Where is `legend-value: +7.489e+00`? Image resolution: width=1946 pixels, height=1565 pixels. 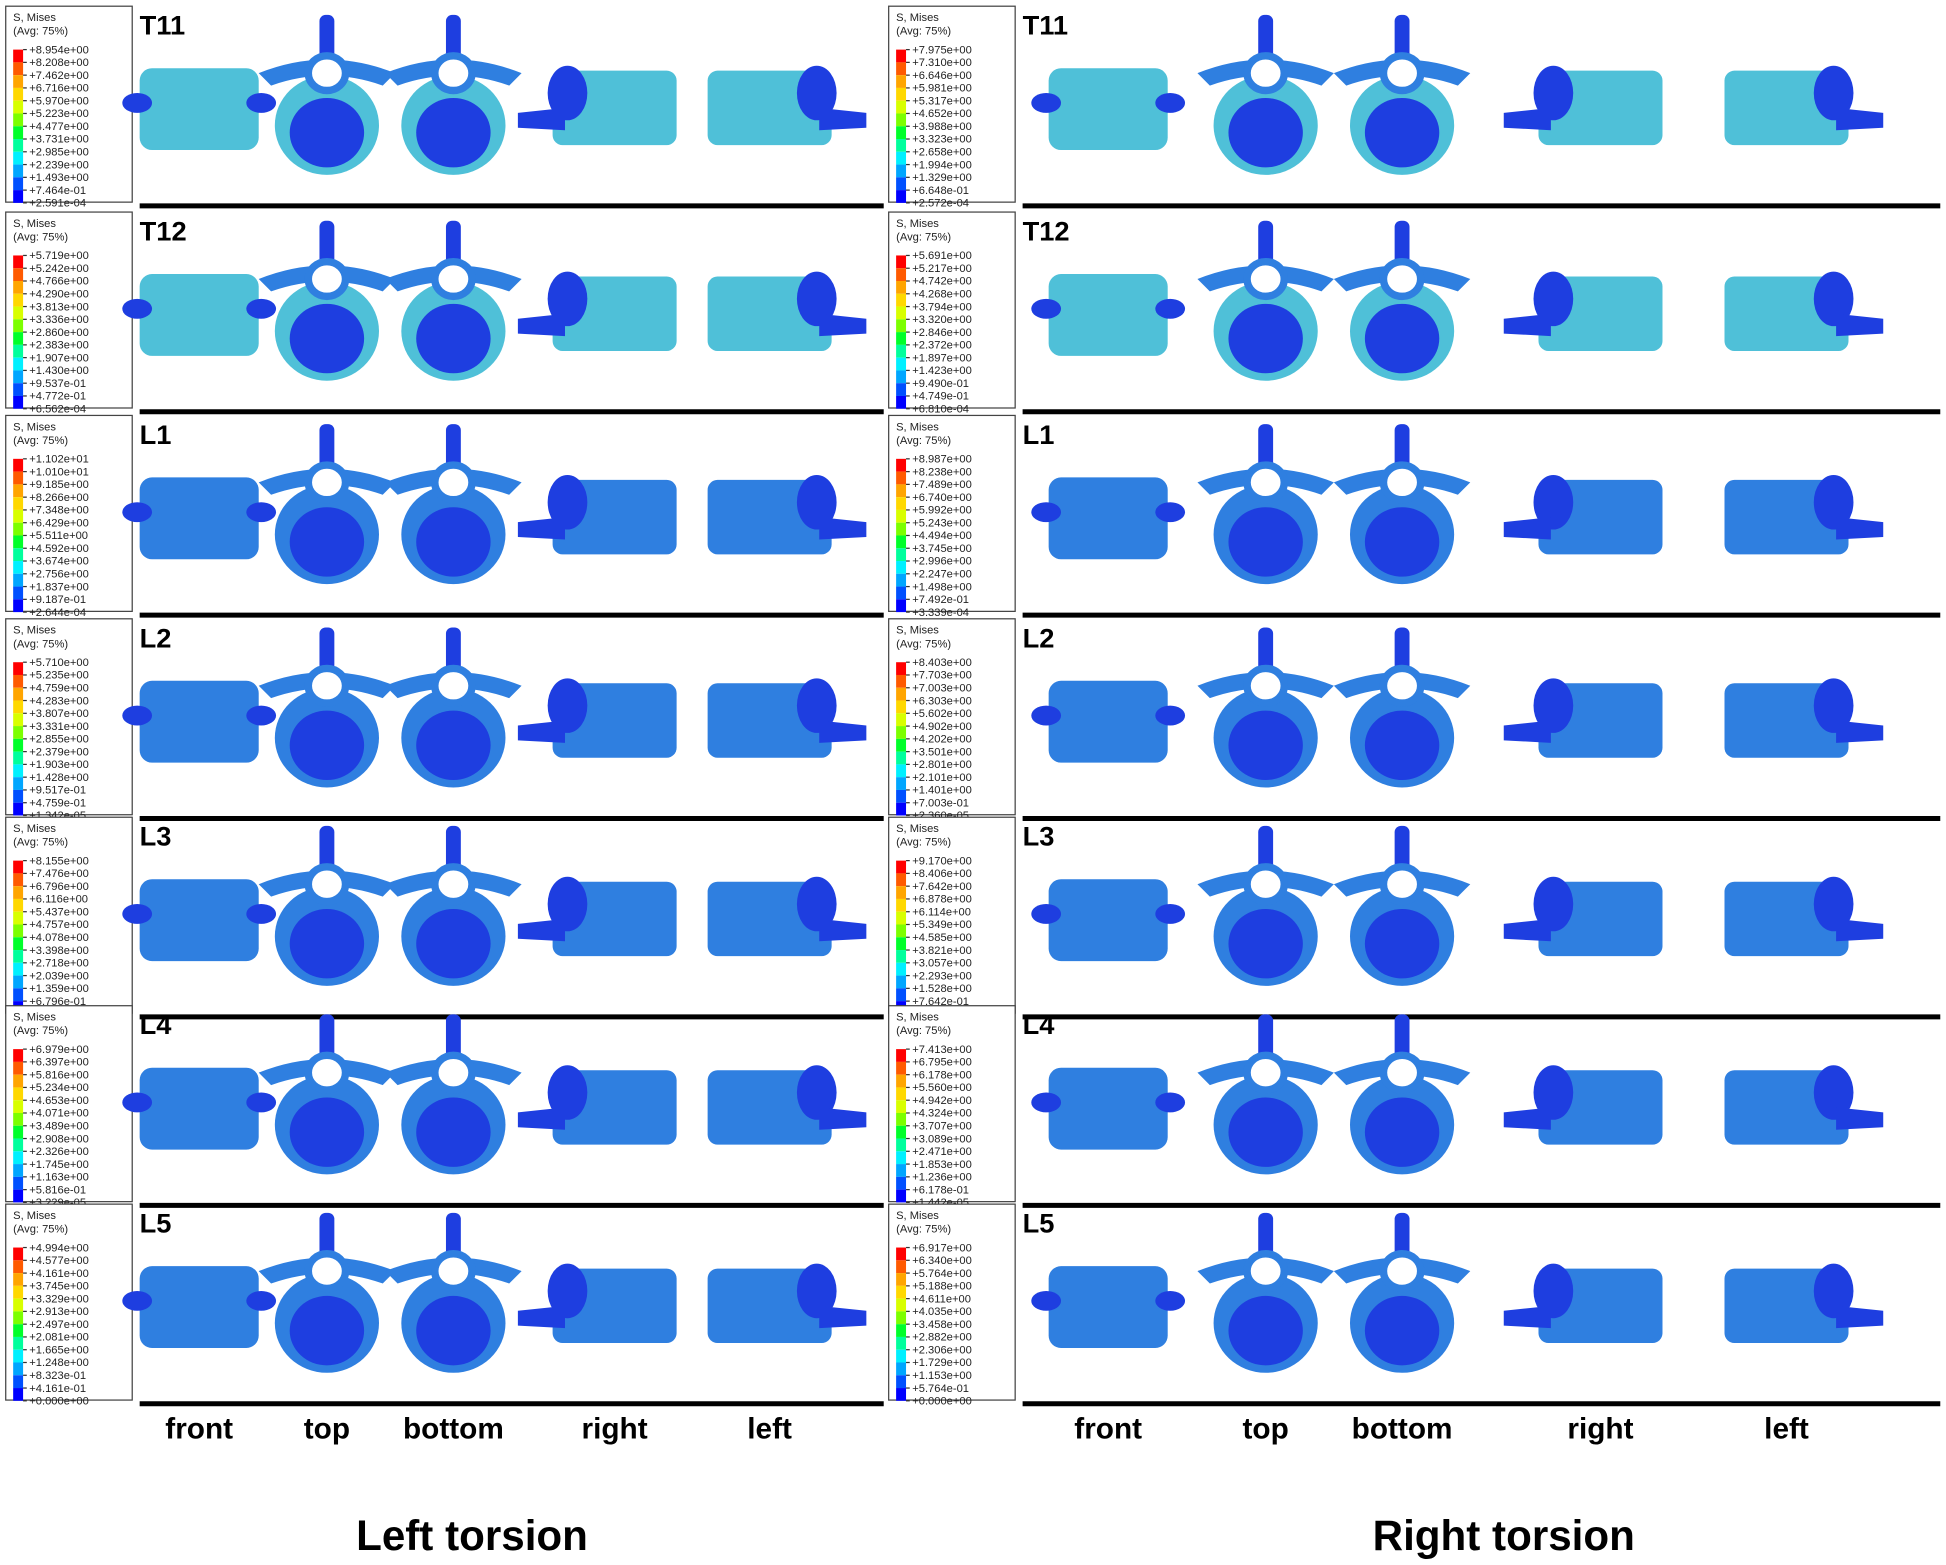
legend-value: +7.489e+00 is located at coordinates (942, 485).